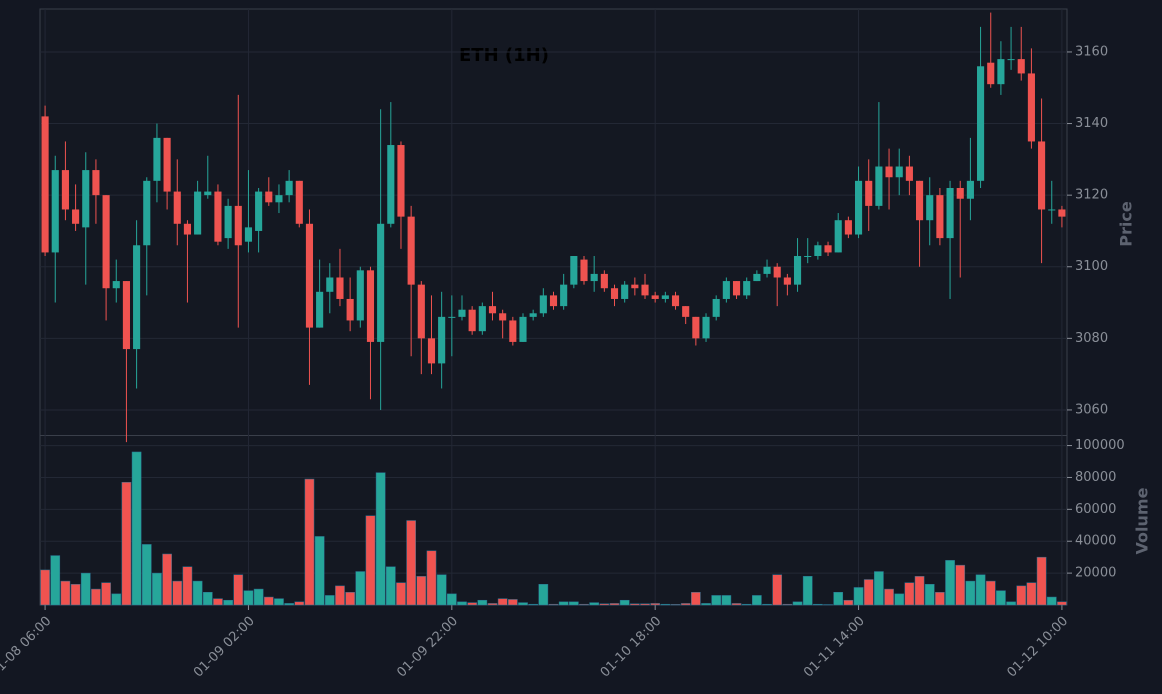  I want to click on x-tick-label: 01-11 14:00, so click(834, 647).